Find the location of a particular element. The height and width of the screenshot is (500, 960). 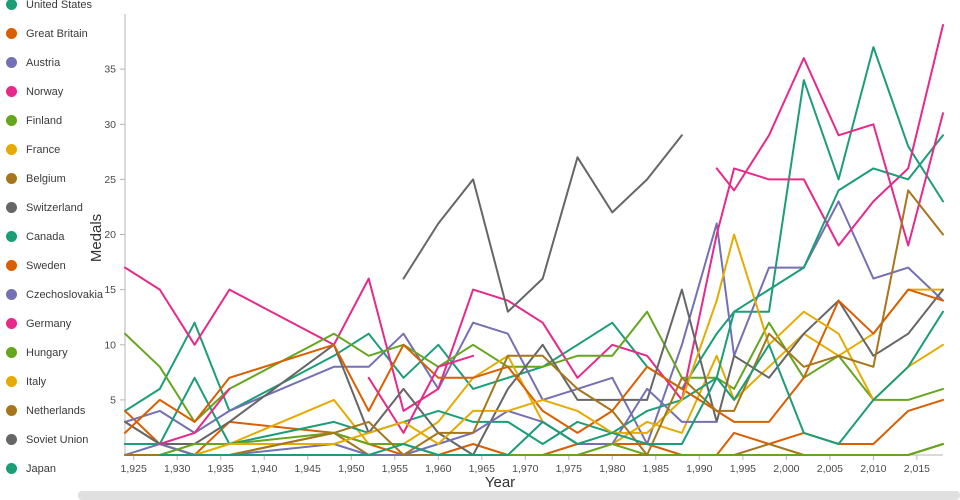

legend-label: France is located at coordinates (43, 149).